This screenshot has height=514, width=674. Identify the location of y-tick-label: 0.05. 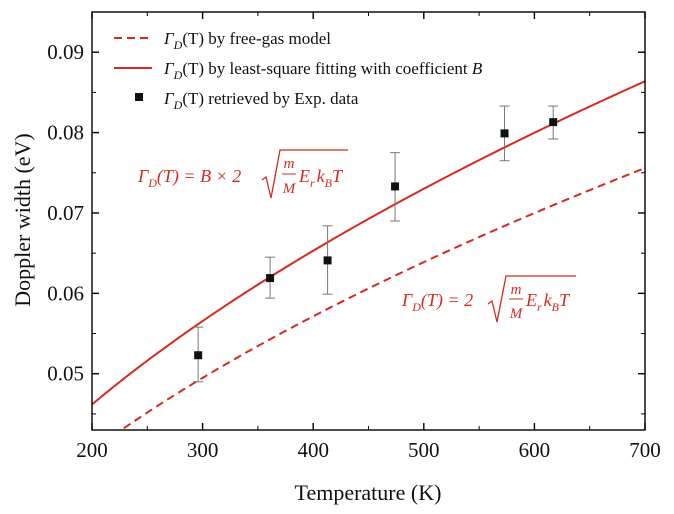
(65, 374).